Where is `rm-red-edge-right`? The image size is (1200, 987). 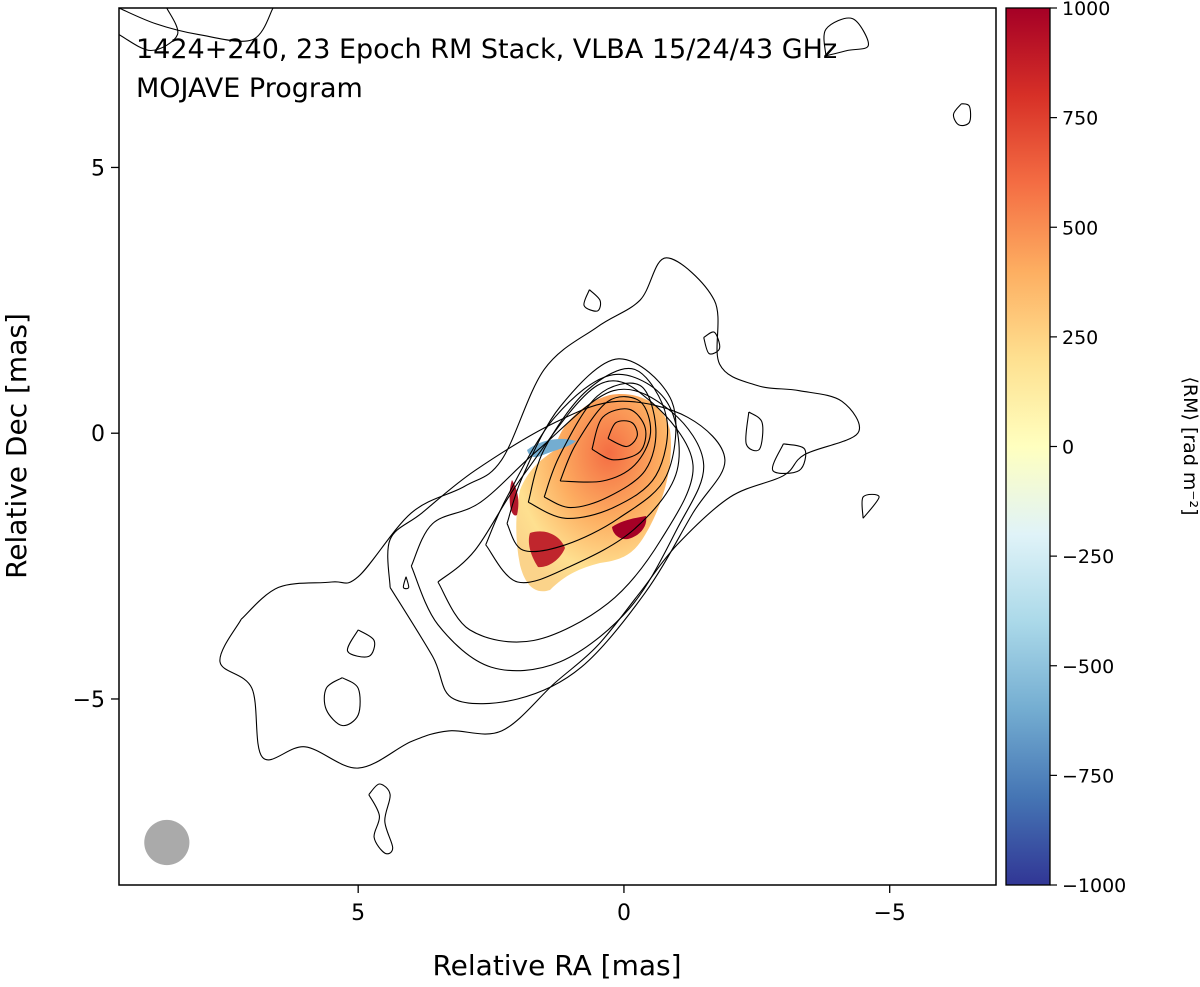 rm-red-edge-right is located at coordinates (629, 528).